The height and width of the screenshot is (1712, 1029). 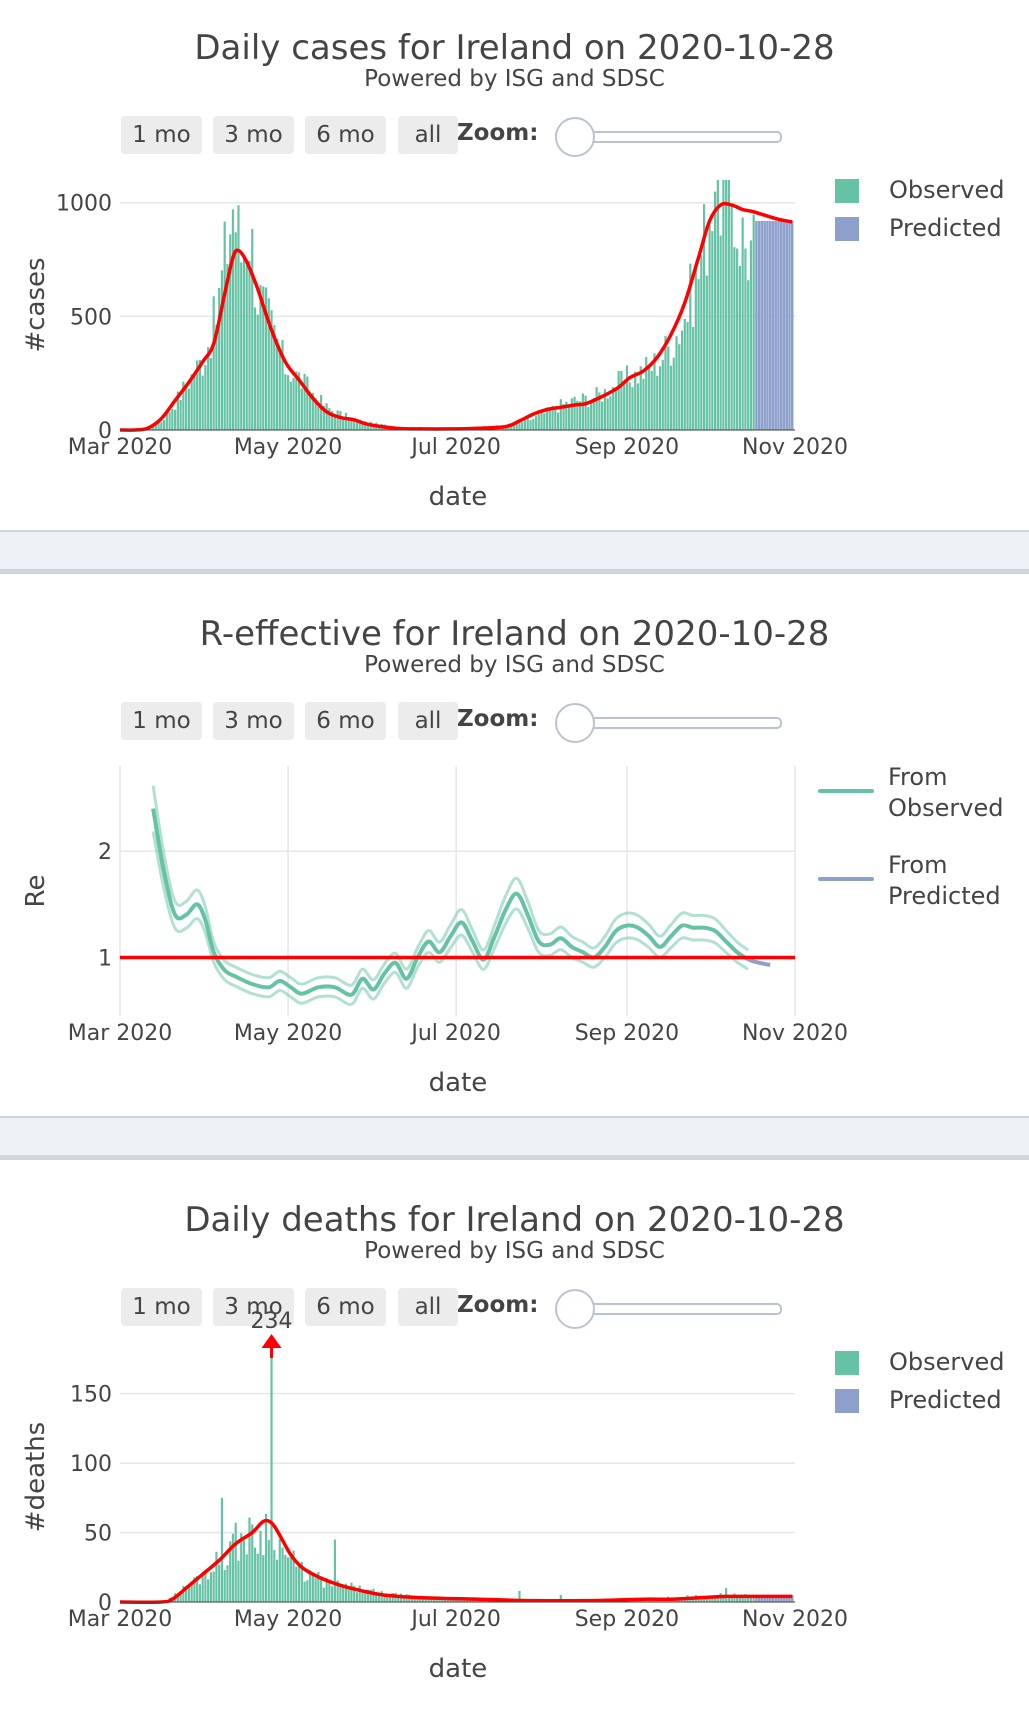 I want to click on annotation-arrow-head, so click(x=272, y=1341).